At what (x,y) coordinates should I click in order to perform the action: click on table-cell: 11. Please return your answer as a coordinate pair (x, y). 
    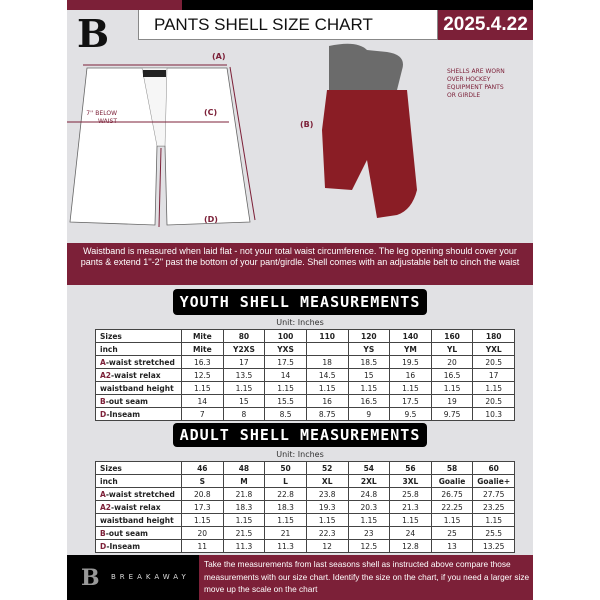
    Looking at the image, I should click on (202, 546).